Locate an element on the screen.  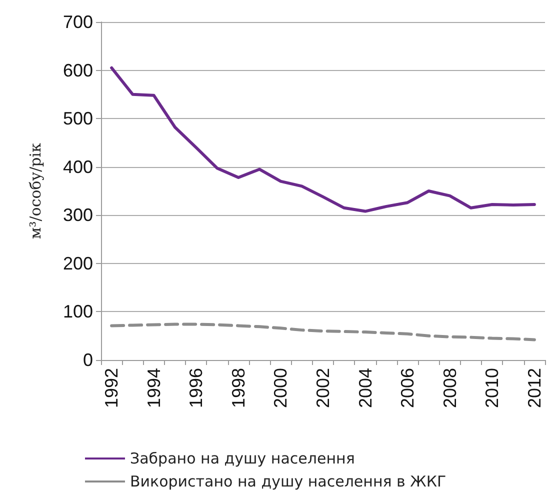
x-tick-label: 2000 is located at coordinates (280, 388).